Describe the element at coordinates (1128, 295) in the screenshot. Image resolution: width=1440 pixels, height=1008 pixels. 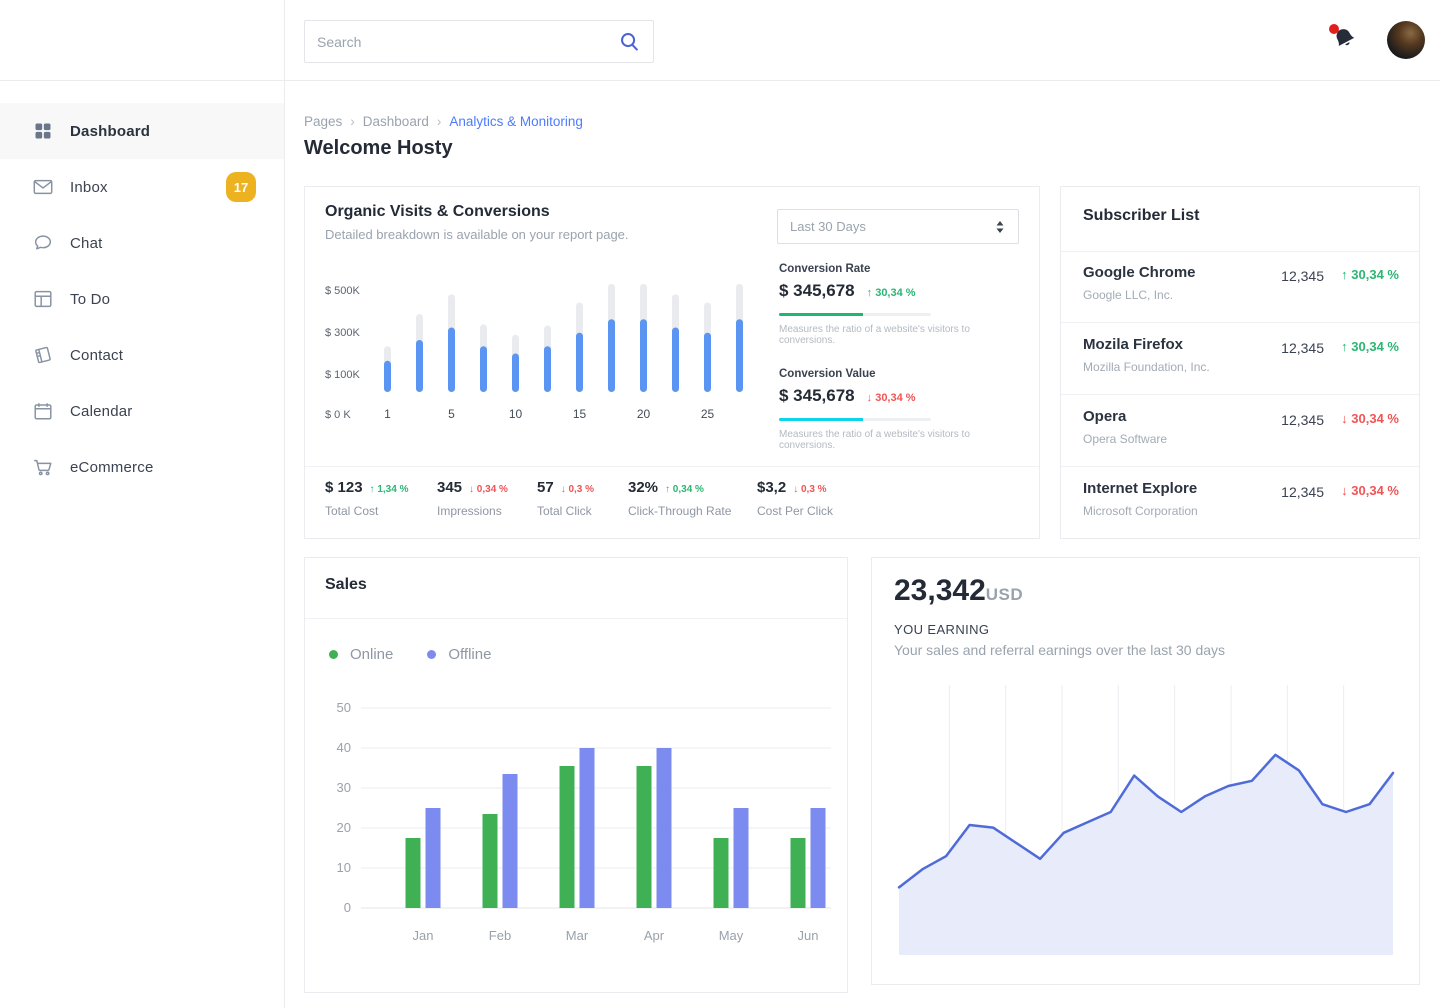
I see `subscriber-company: Google LLC, Inc.` at that location.